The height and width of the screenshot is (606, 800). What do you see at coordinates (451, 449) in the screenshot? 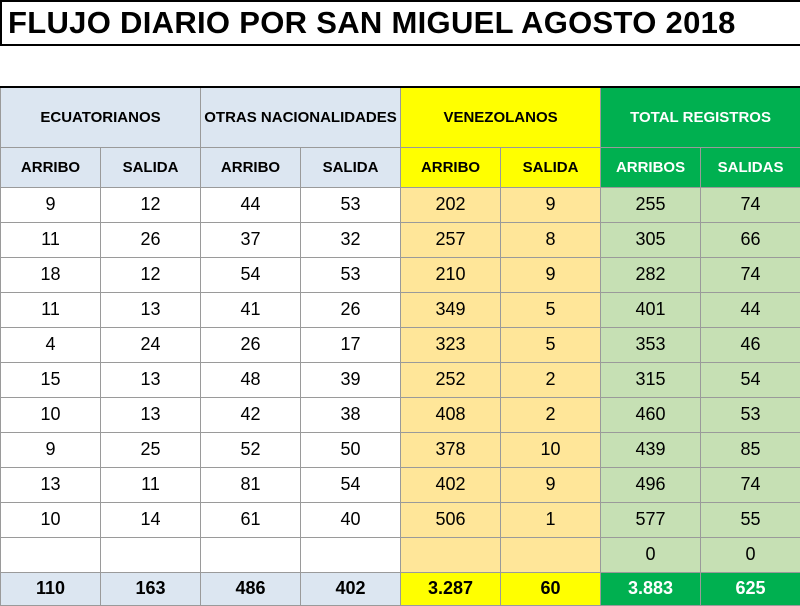
I see `table-cell: 378` at bounding box center [451, 449].